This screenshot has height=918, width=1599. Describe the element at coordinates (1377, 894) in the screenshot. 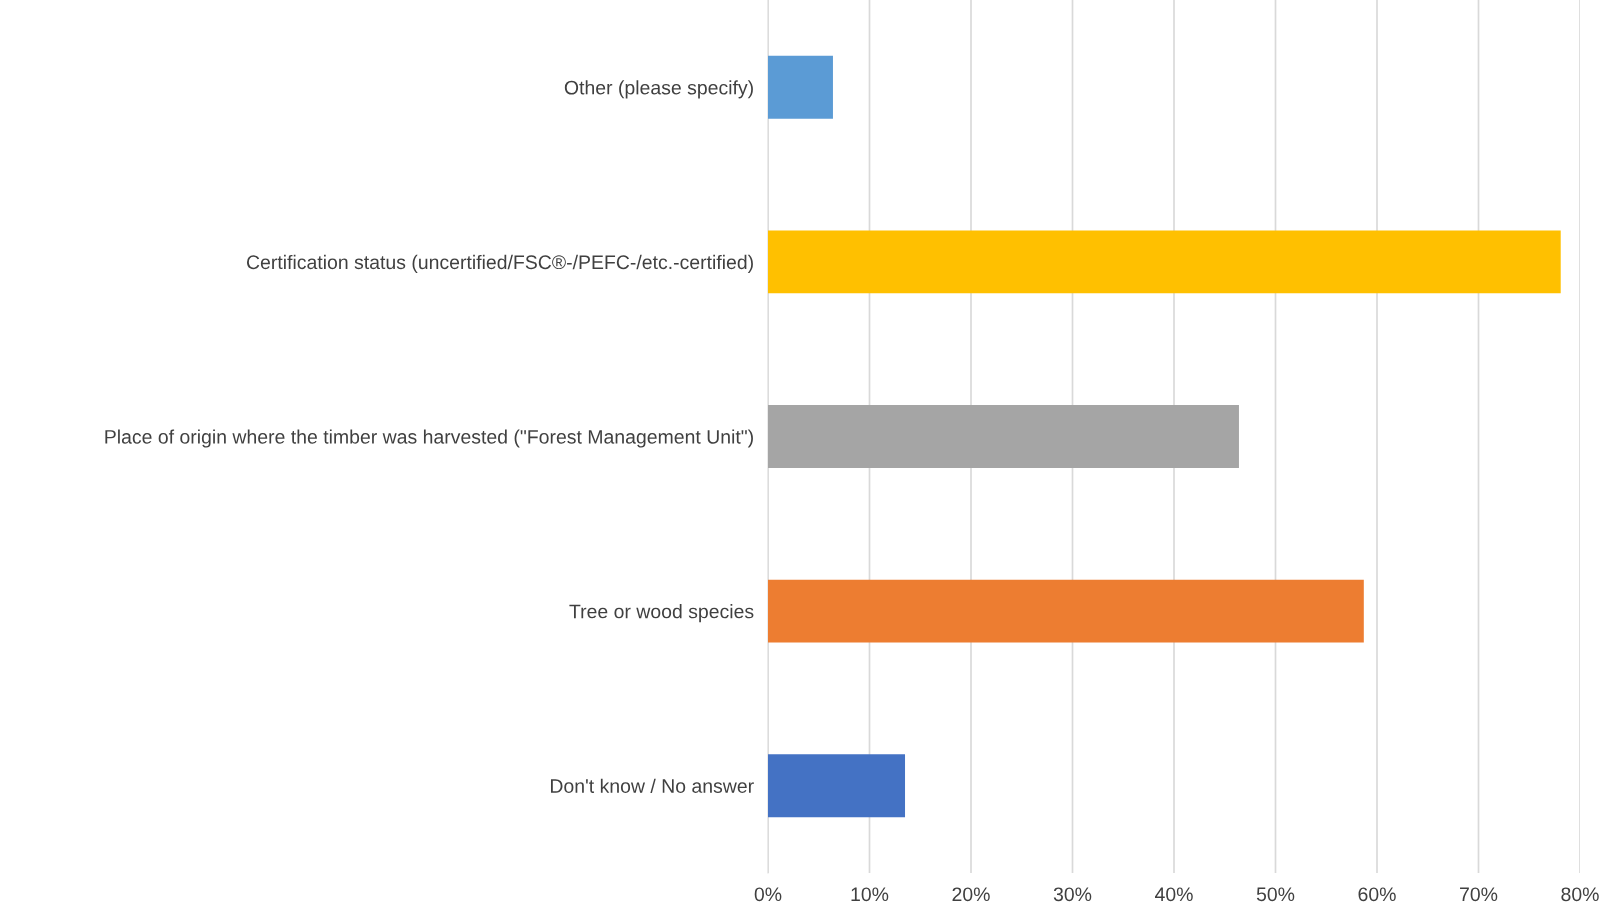

I see `x-tick-label: 60%` at that location.